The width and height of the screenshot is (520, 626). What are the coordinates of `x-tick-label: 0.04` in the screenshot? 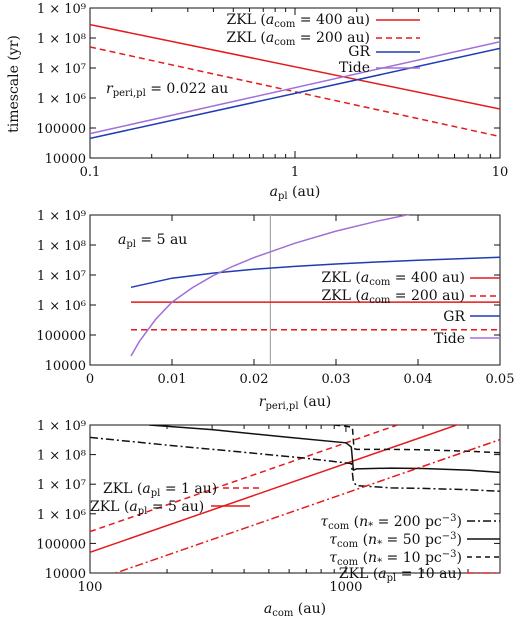 It's located at (418, 379).